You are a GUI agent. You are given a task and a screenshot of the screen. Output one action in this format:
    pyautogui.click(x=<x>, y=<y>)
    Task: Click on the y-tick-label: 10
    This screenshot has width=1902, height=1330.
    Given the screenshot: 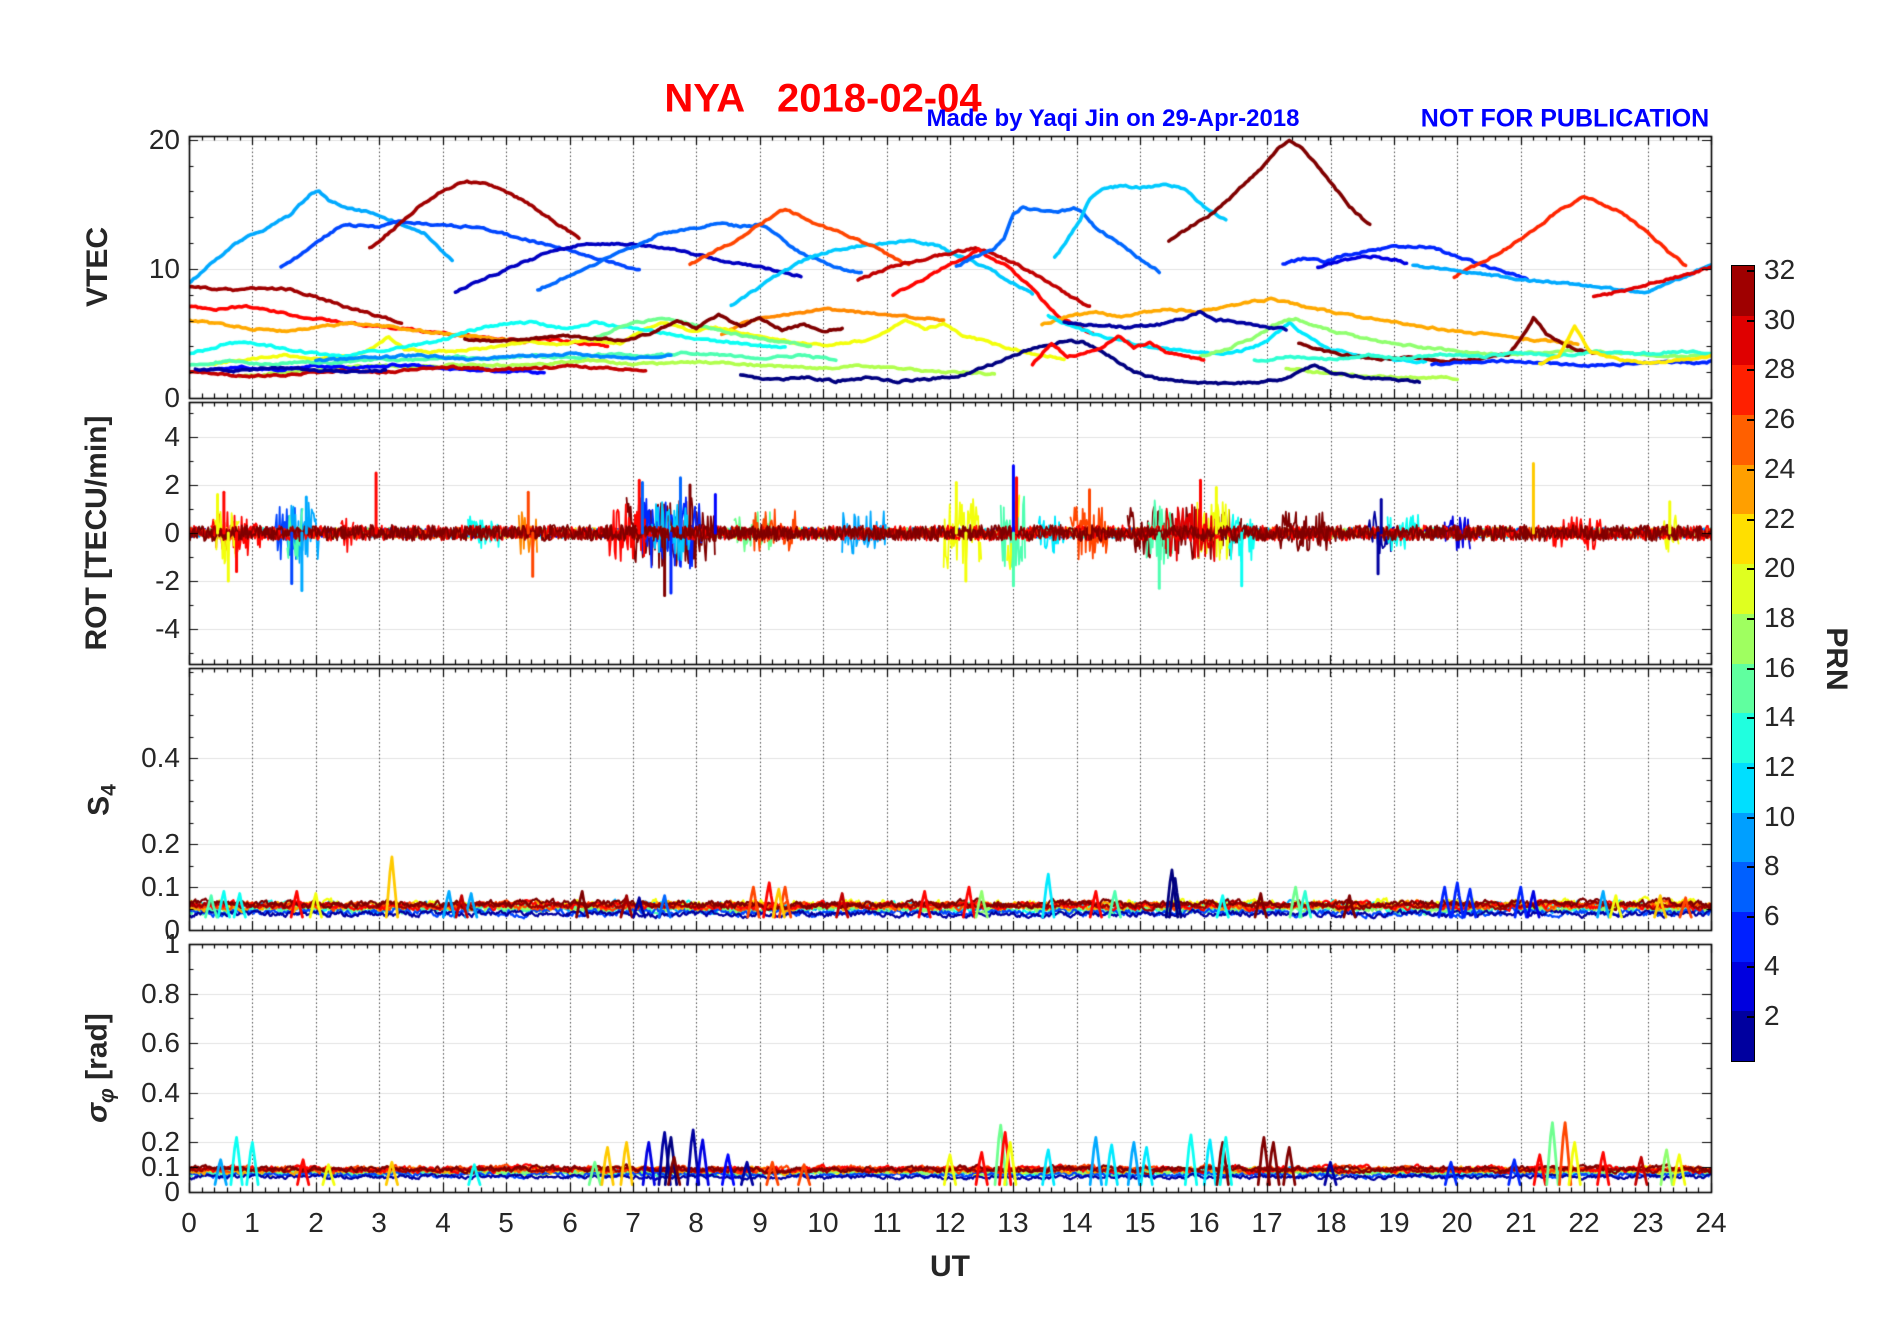 What is the action you would take?
    pyautogui.click(x=164, y=268)
    